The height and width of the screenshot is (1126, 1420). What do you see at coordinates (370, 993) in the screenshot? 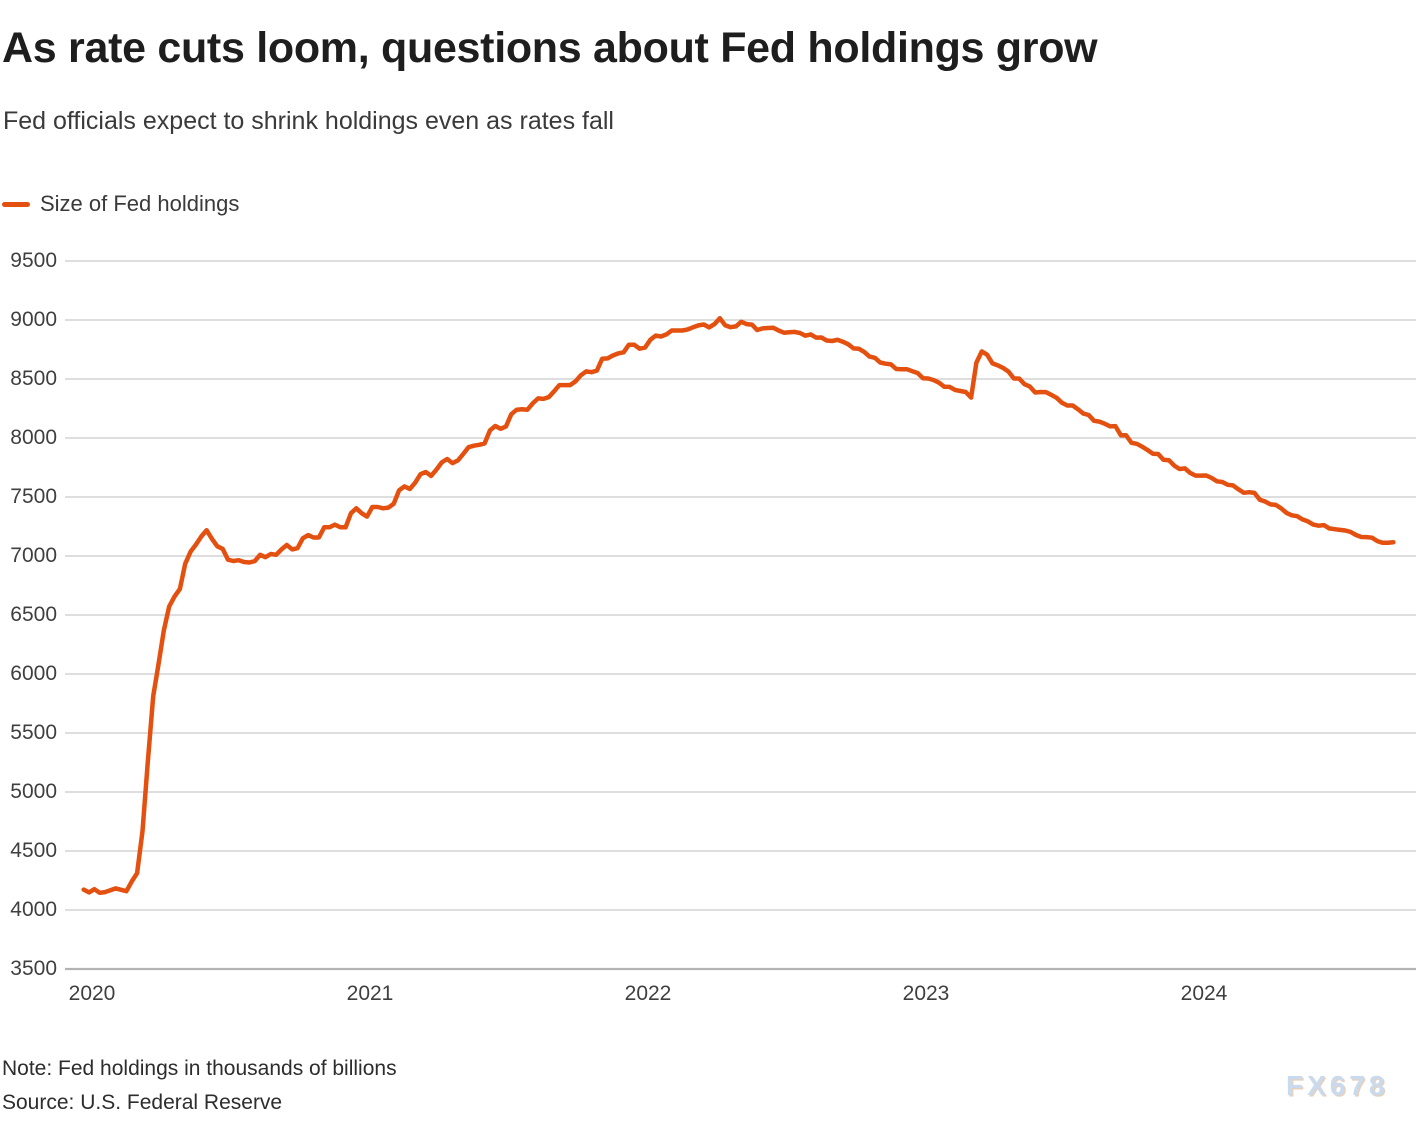
I see `x-tick-label: 2021` at bounding box center [370, 993].